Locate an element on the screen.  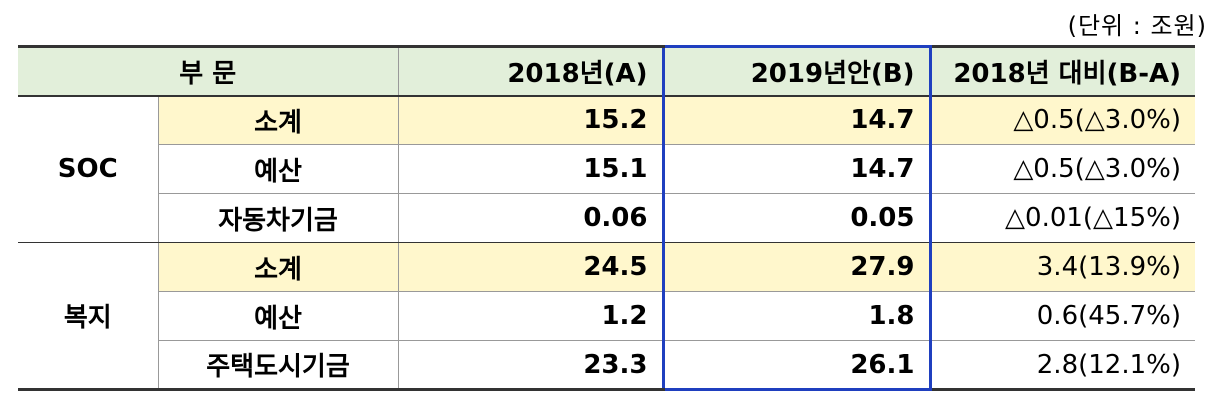
value-2019: 0.05 is located at coordinates (796, 218).